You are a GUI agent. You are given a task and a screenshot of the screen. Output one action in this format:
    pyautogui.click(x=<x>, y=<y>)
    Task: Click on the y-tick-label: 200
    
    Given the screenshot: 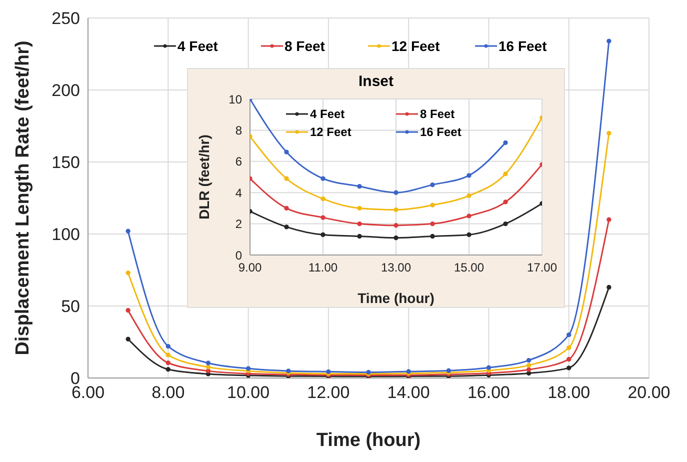 What is the action you would take?
    pyautogui.click(x=66, y=90)
    